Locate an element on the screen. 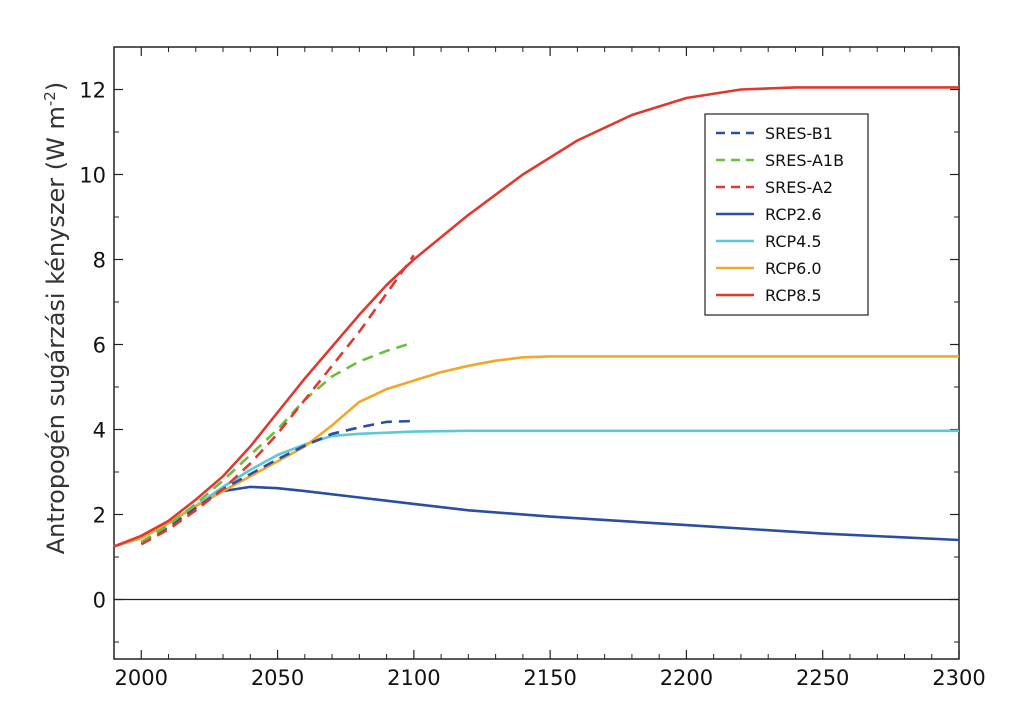 The height and width of the screenshot is (709, 1031). legend-entry: SRES-A1B is located at coordinates (780, 160).